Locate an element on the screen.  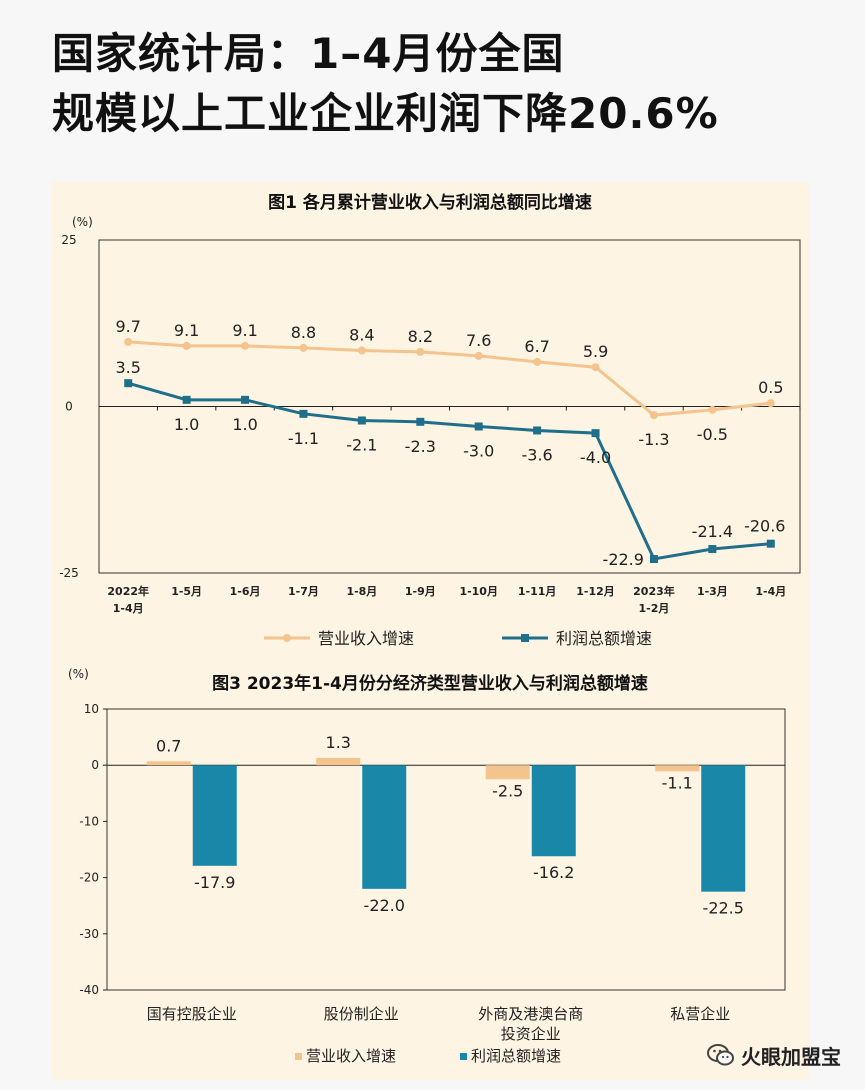
chart-1-x-tick-label: 2023年 is located at coordinates (654, 591).